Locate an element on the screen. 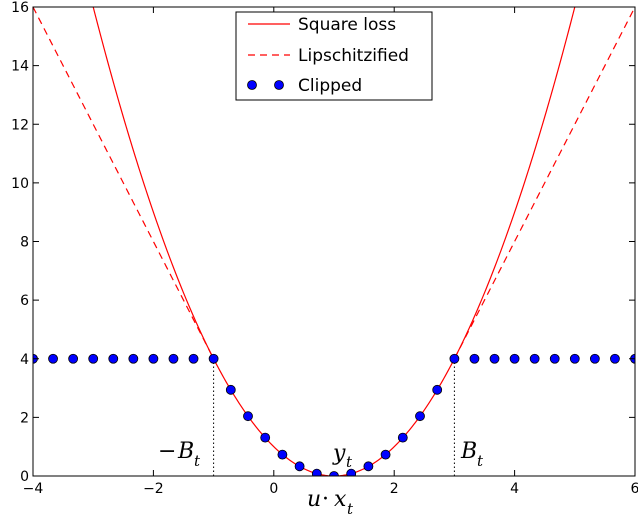  x-axis-label-x: x is located at coordinates (340, 499).